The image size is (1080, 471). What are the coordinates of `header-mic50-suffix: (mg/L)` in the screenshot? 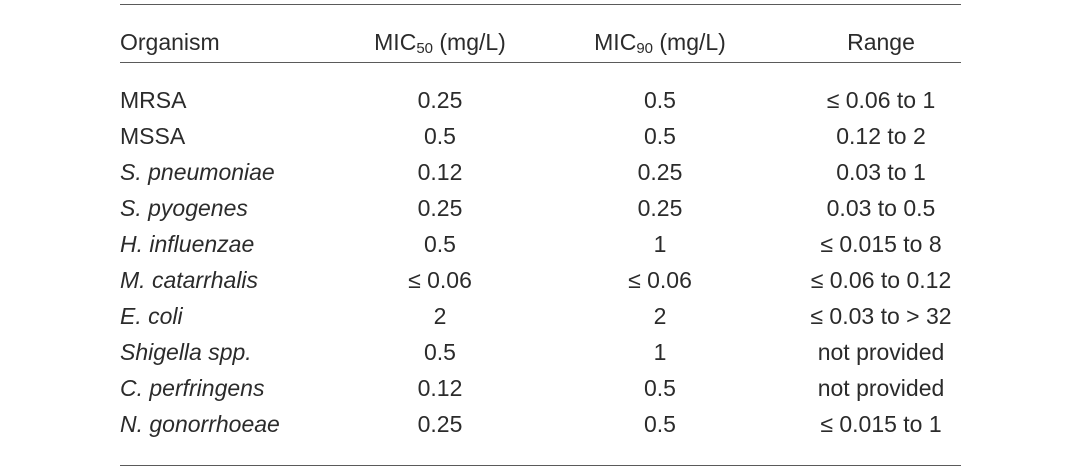 It's located at (469, 42).